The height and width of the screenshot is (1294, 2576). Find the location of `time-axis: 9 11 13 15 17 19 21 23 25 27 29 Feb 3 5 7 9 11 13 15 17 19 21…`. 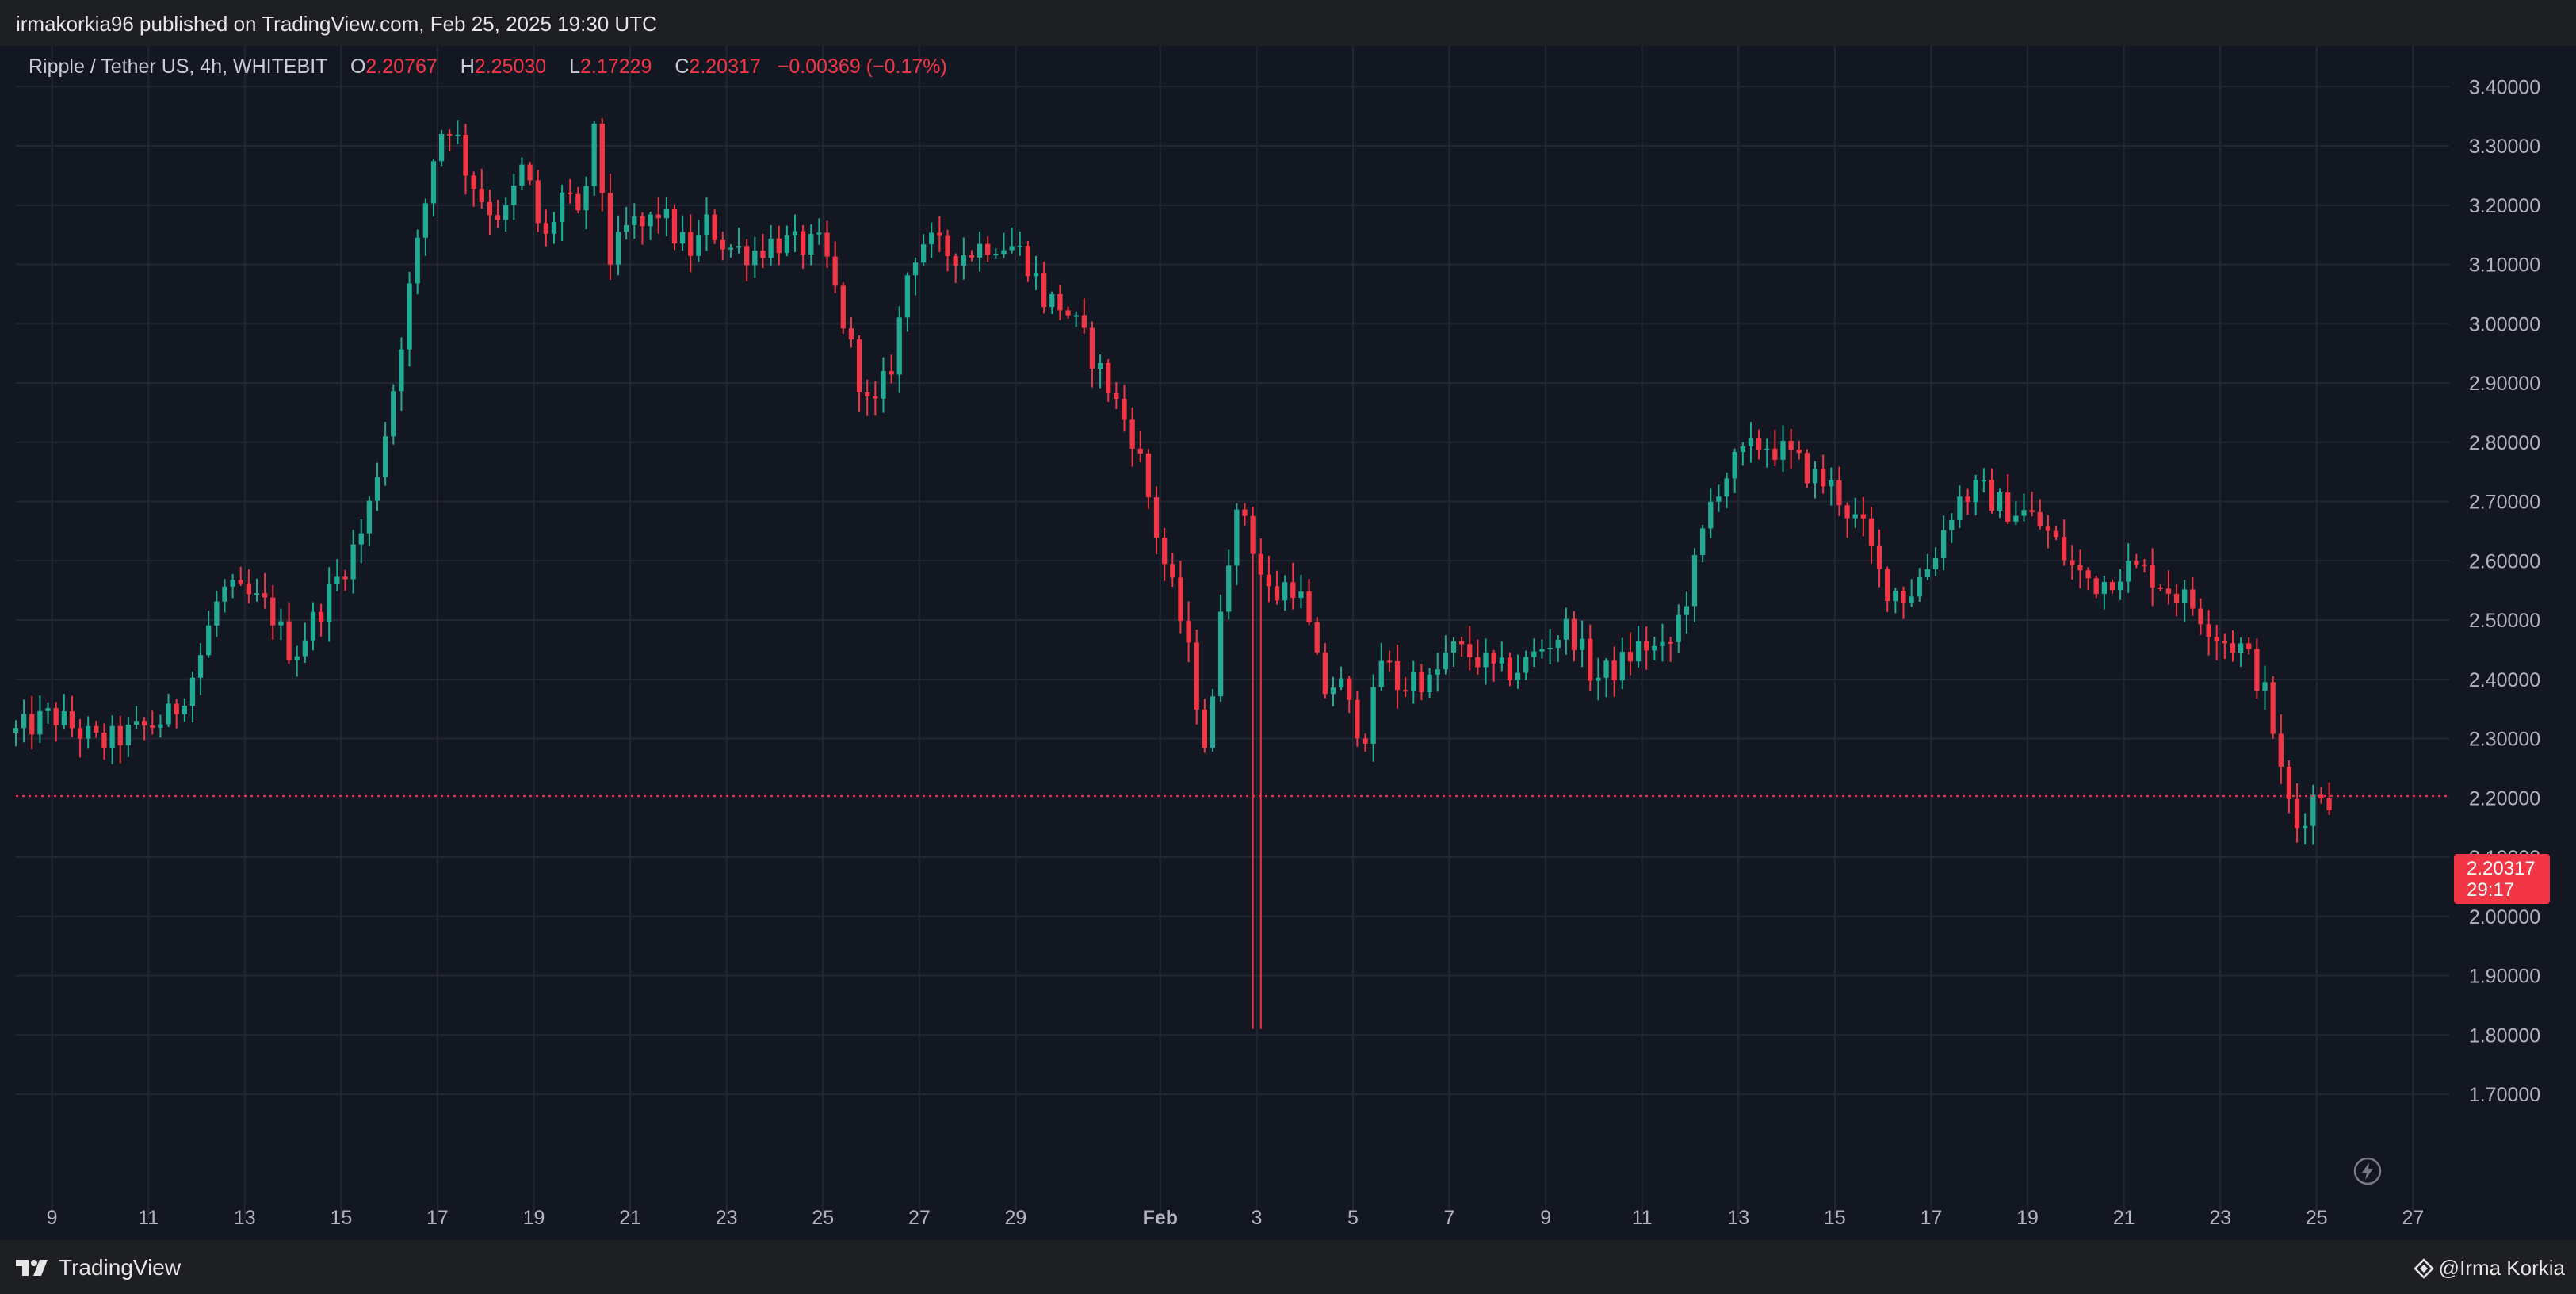

time-axis: 9 11 13 15 17 19 21 23 25 27 29 Feb 3 5 7 9 11 13 15 17 19 21… is located at coordinates (1236, 1218).